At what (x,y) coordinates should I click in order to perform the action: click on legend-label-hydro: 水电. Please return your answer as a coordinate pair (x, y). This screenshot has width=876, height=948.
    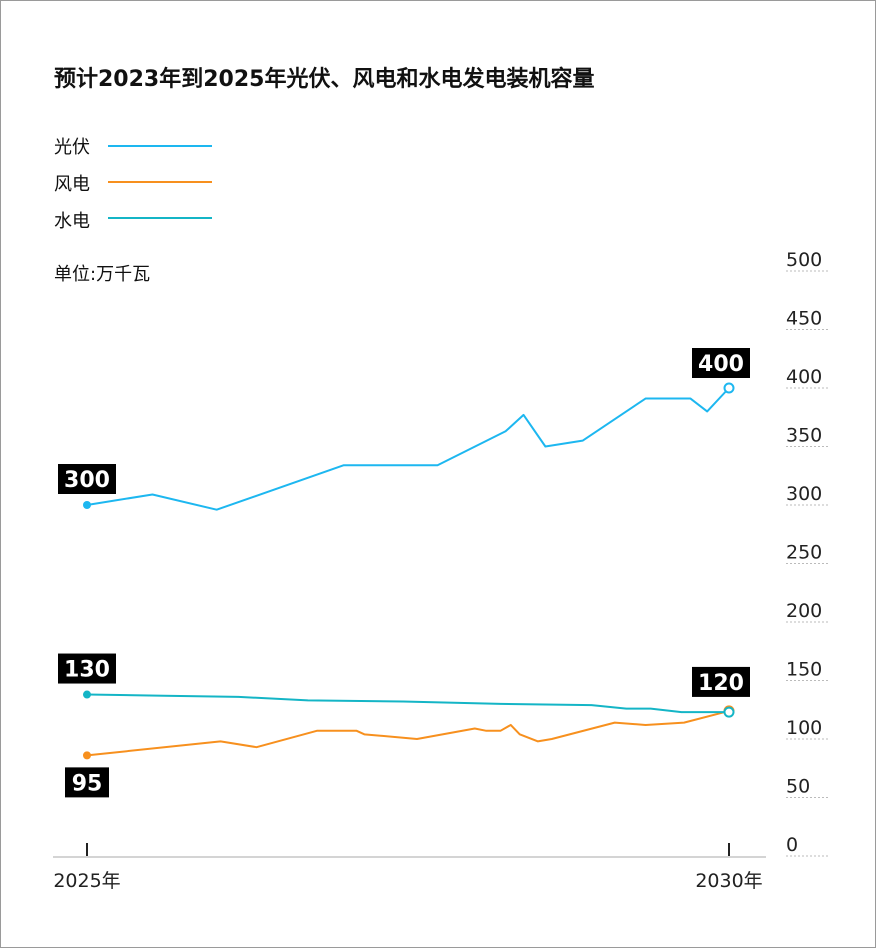
    Looking at the image, I should click on (72, 221).